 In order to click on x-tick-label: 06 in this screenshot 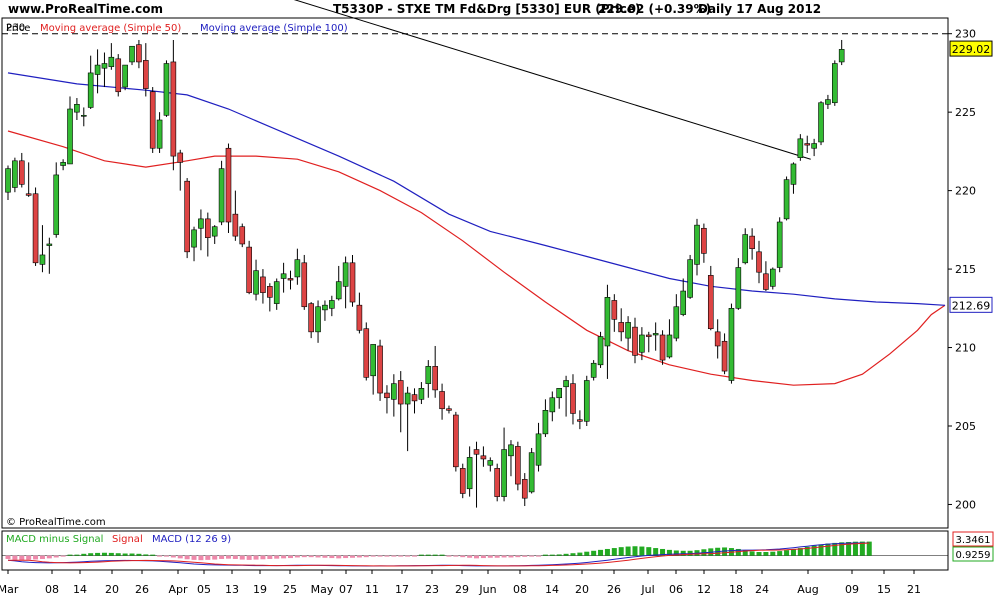, I will do `click(676, 589)`.